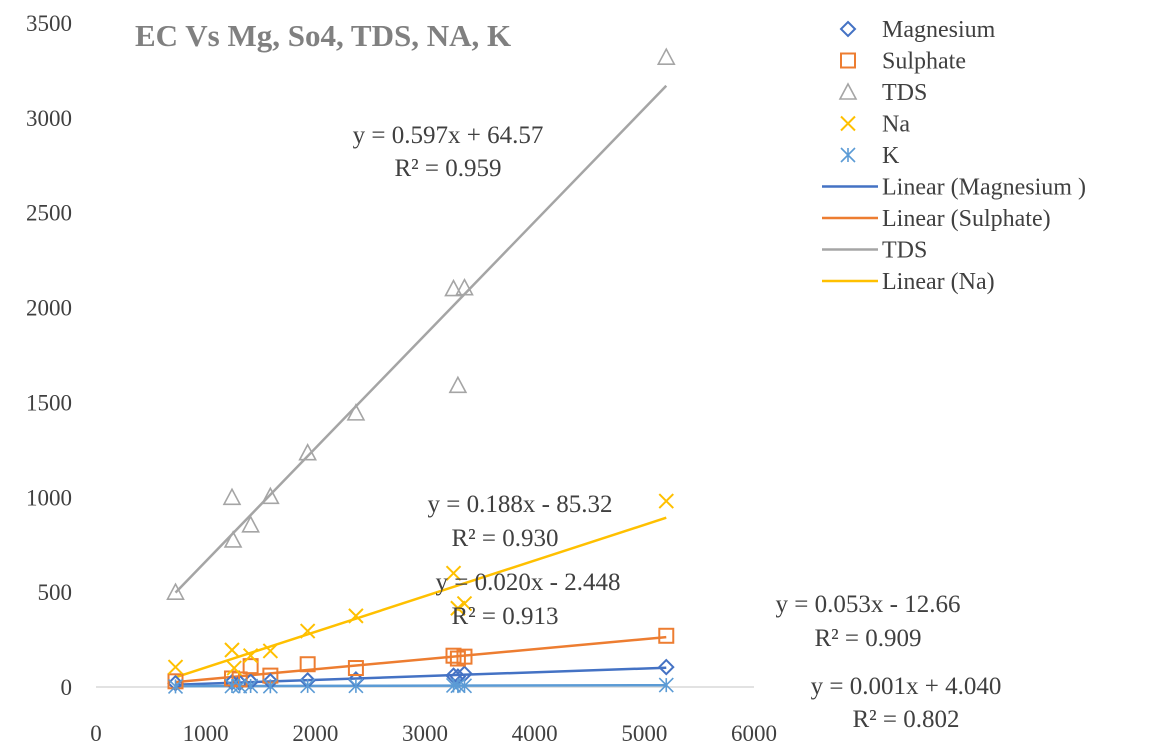 The width and height of the screenshot is (1159, 749). Describe the element at coordinates (447, 168) in the screenshot. I see `trendline-r-squared: R² = 0.959` at that location.